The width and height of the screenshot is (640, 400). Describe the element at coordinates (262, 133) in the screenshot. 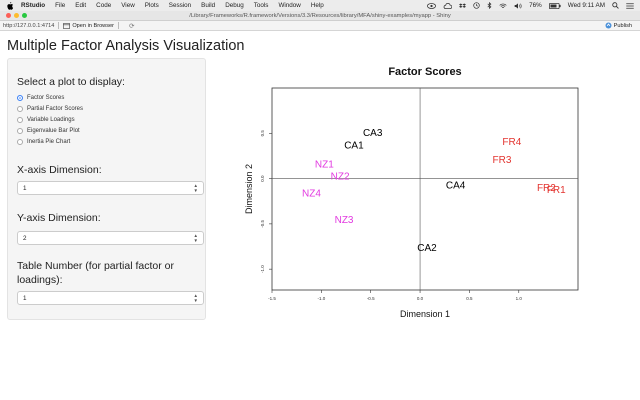

I see `y-tick-label: 0.5` at that location.